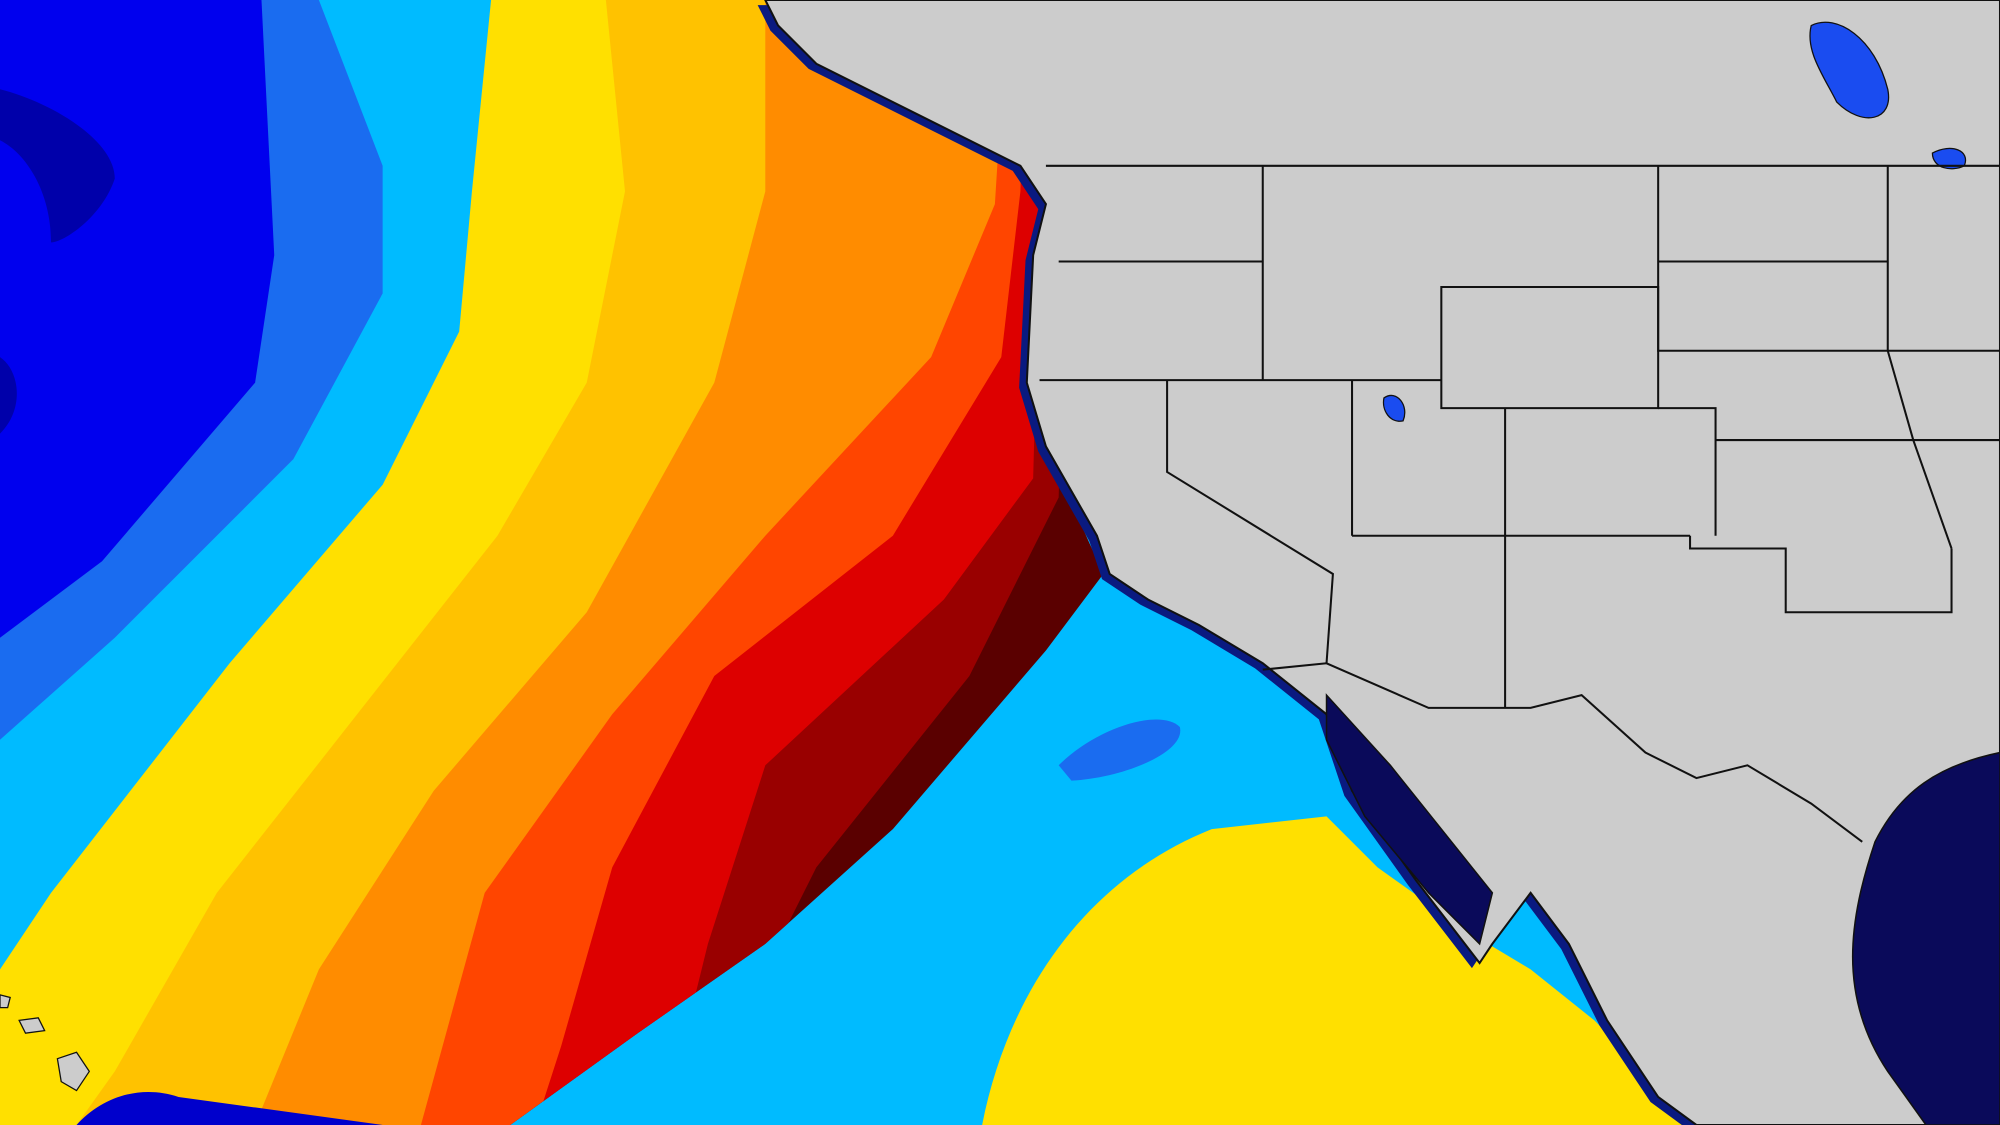 Image resolution: width=2000 pixels, height=1125 pixels. Describe the element at coordinates (1119, 750) in the screenshot. I see `ocean-eddy` at that location.